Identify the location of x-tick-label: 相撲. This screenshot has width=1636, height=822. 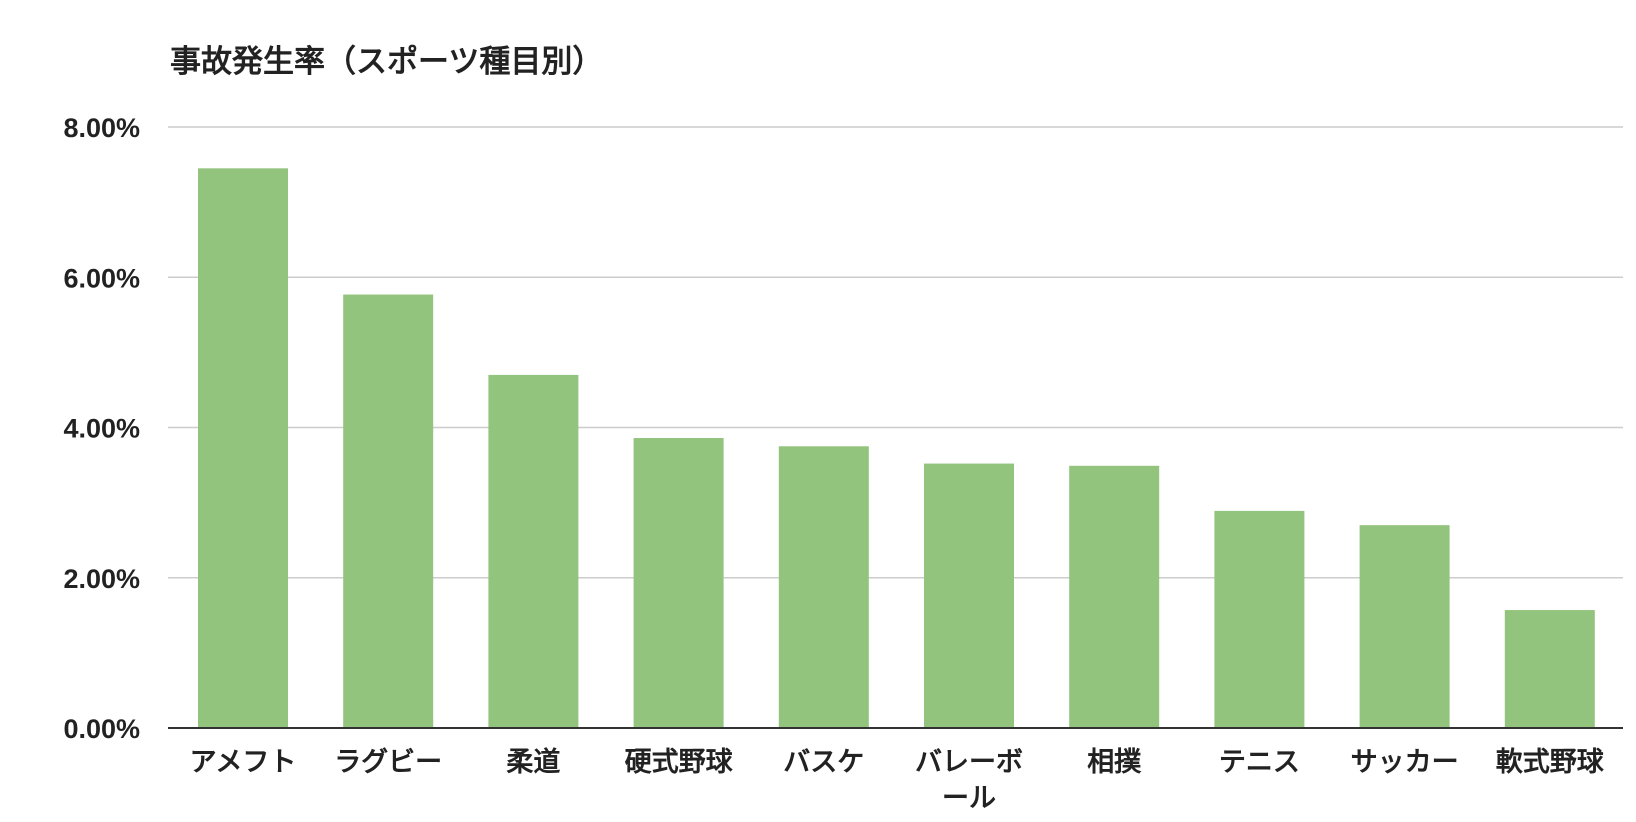
(1114, 762).